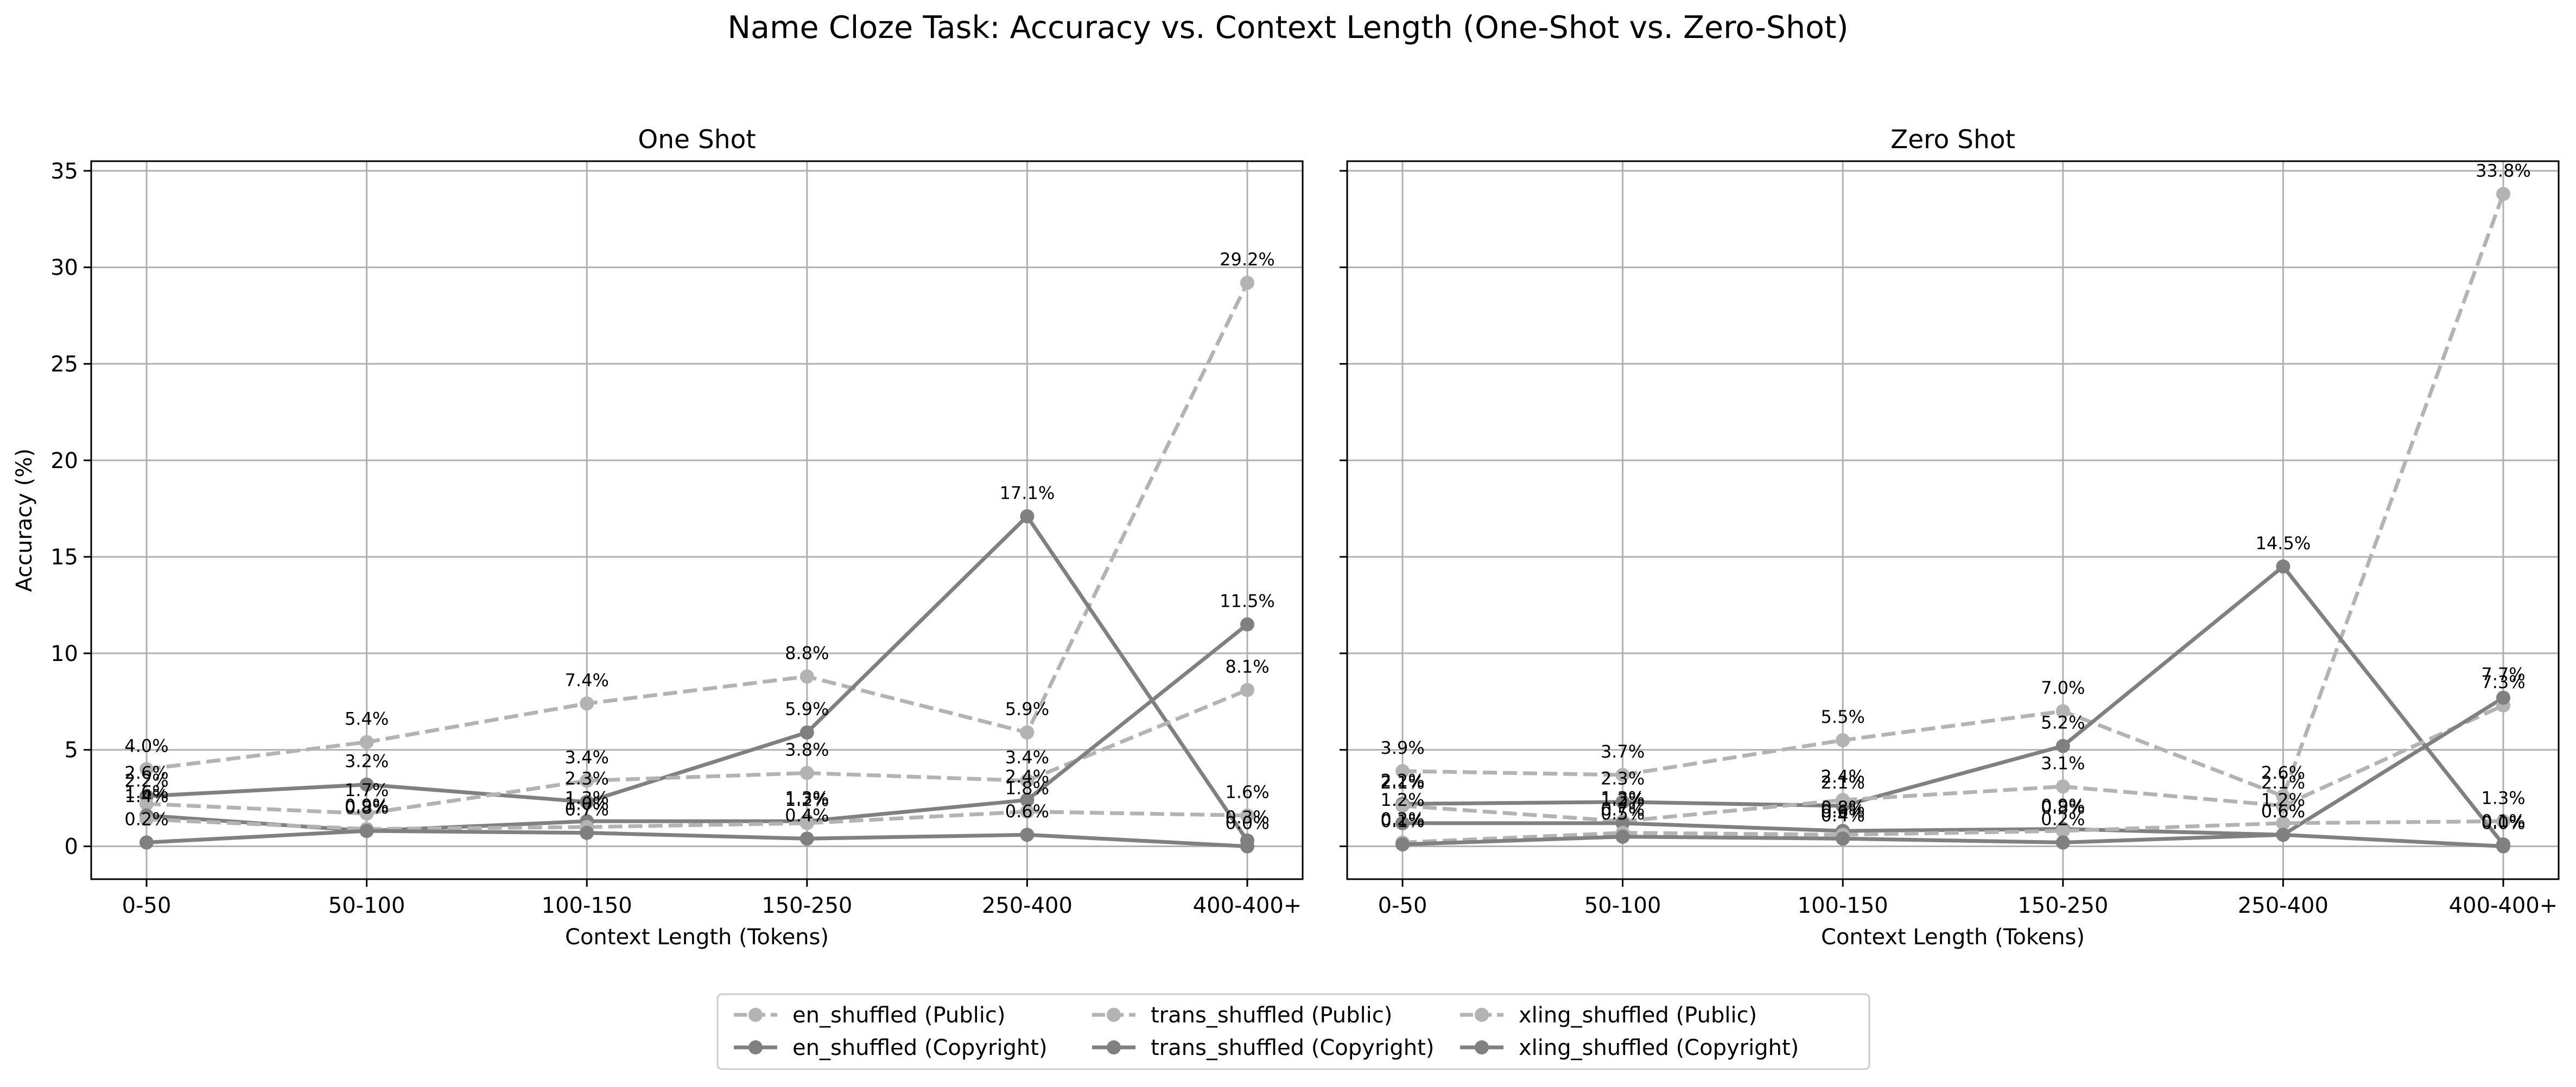  What do you see at coordinates (1623, 751) in the screenshot?
I see `zero-shot-data-label: 3.7%` at bounding box center [1623, 751].